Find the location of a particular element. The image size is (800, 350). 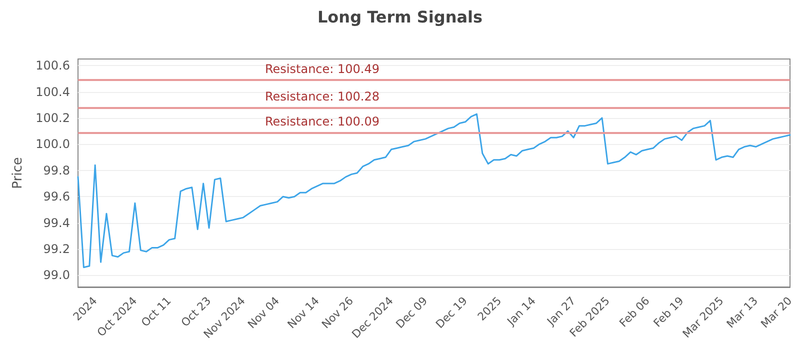

ref-line-label: Resistance: 100.28 is located at coordinates (322, 96).